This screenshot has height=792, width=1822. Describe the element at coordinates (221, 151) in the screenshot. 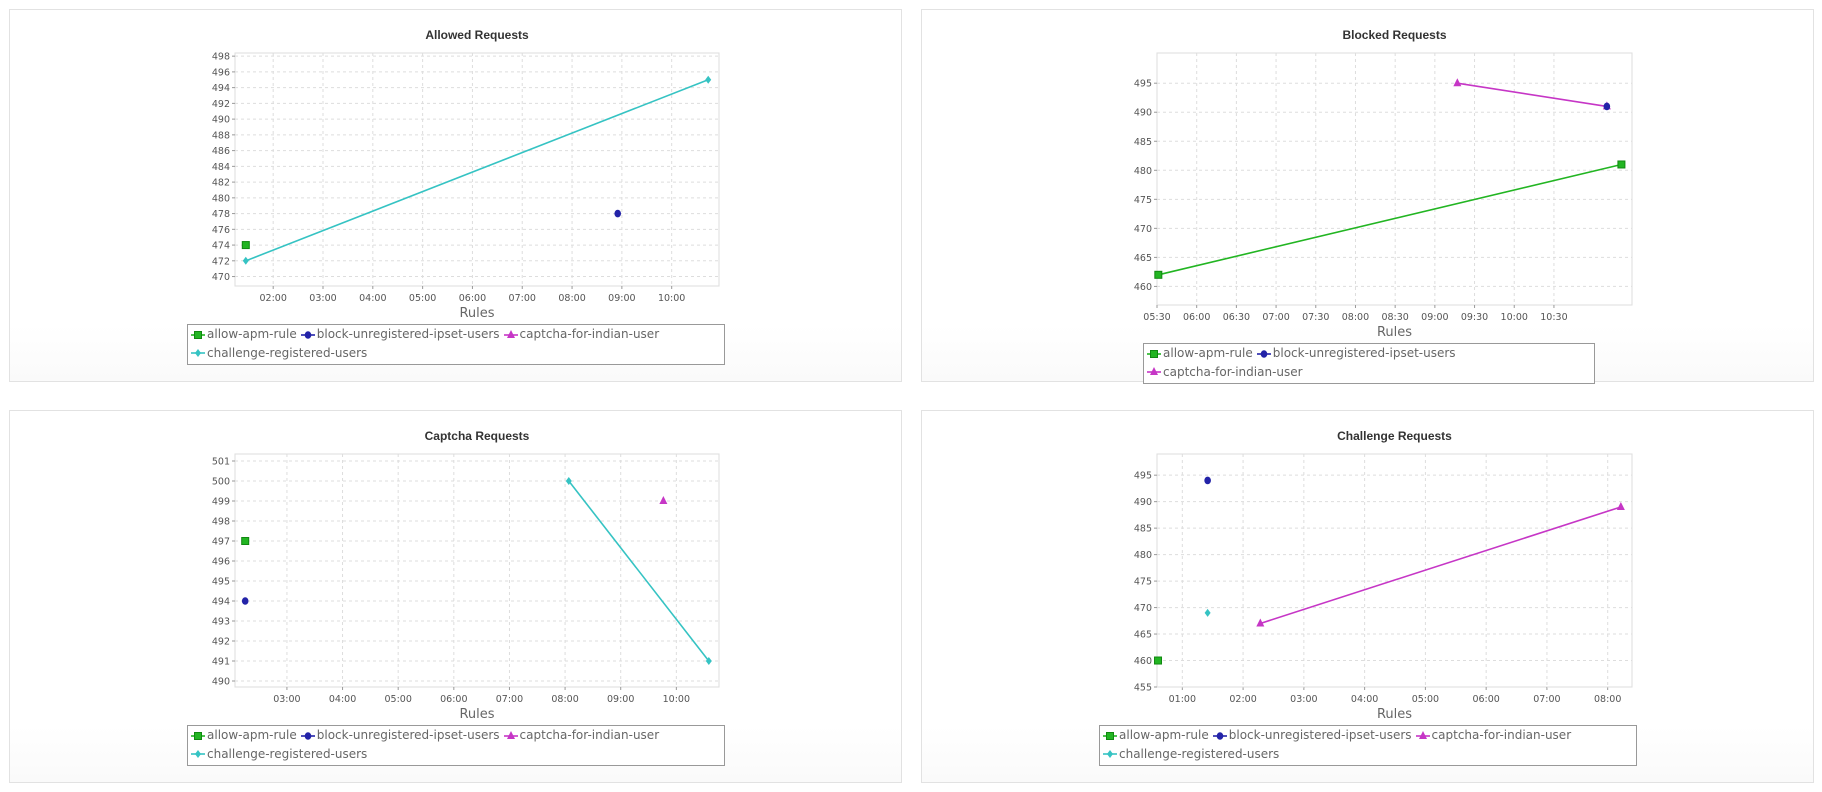

I see `y-tick-label: 486` at that location.